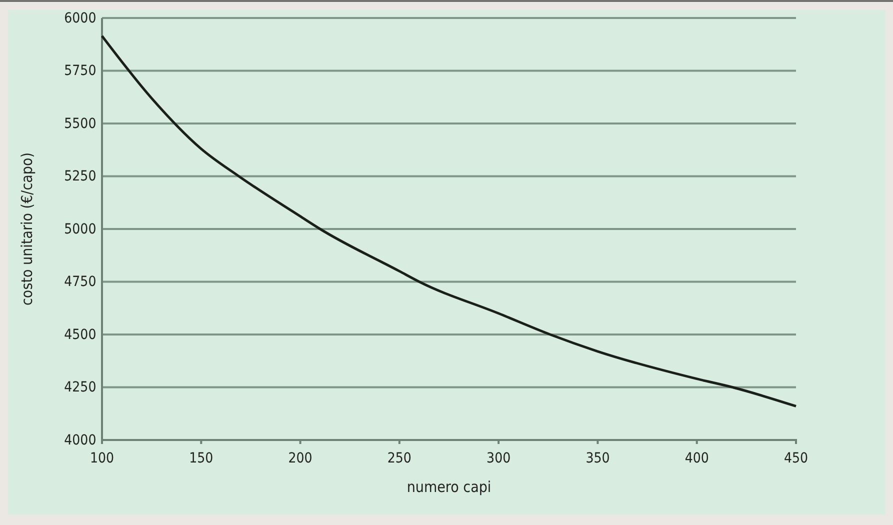  Describe the element at coordinates (27, 229) in the screenshot. I see `y-axis-title: costo unitario (€/capo)` at that location.